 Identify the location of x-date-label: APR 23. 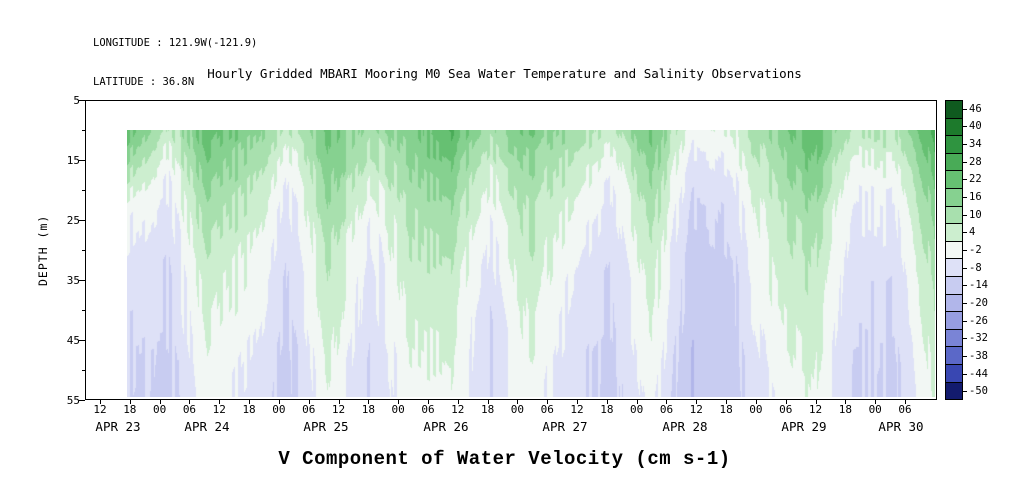
(118, 426).